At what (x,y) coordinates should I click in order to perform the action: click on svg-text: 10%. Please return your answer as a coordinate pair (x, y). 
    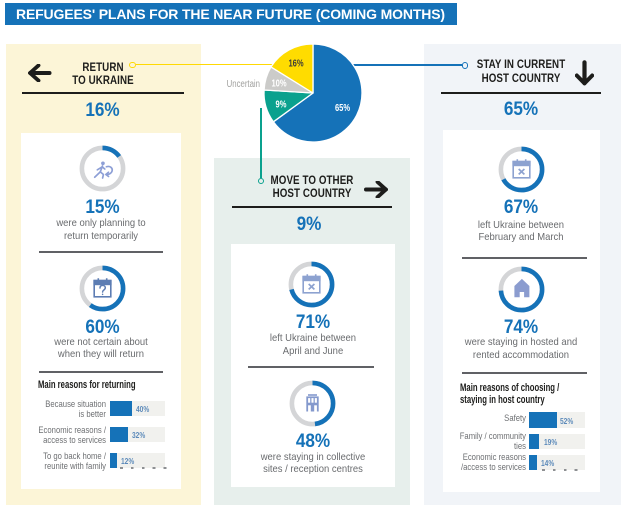
    Looking at the image, I should click on (278, 82).